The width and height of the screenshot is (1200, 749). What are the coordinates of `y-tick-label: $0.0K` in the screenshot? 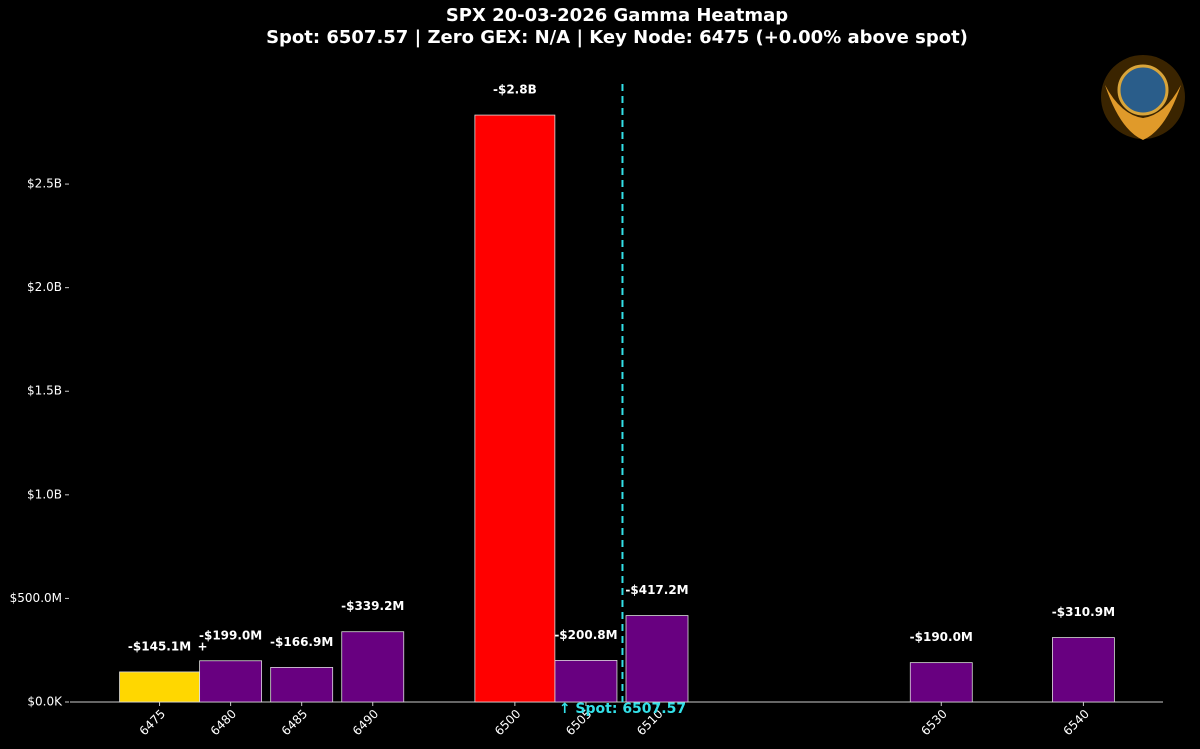 It's located at (45, 702).